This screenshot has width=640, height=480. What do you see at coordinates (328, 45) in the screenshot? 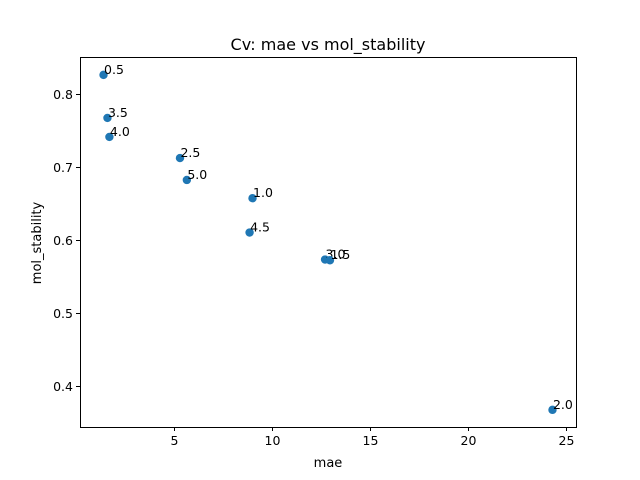
I see `chart-title: Cv: mae vs mol_stability` at bounding box center [328, 45].